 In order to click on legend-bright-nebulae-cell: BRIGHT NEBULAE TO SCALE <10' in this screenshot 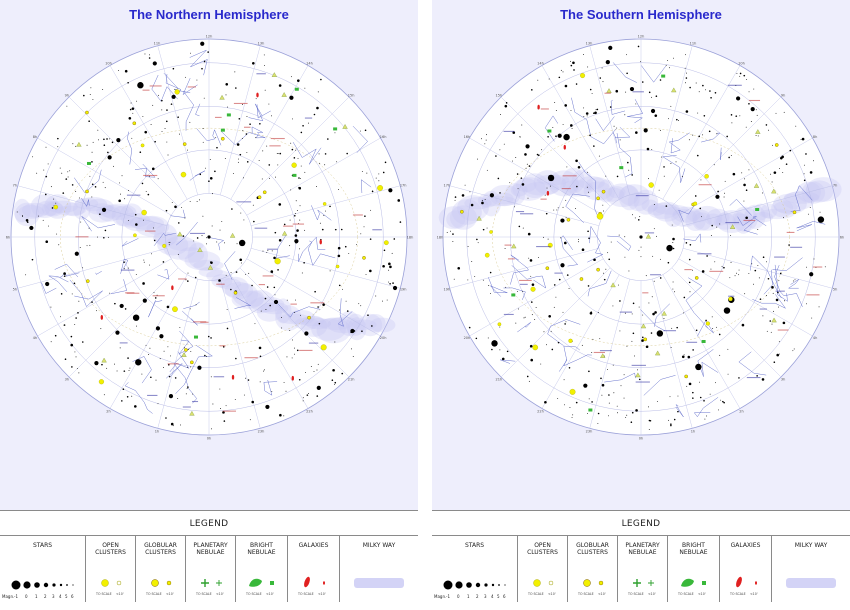, I will do `click(693, 569)`.